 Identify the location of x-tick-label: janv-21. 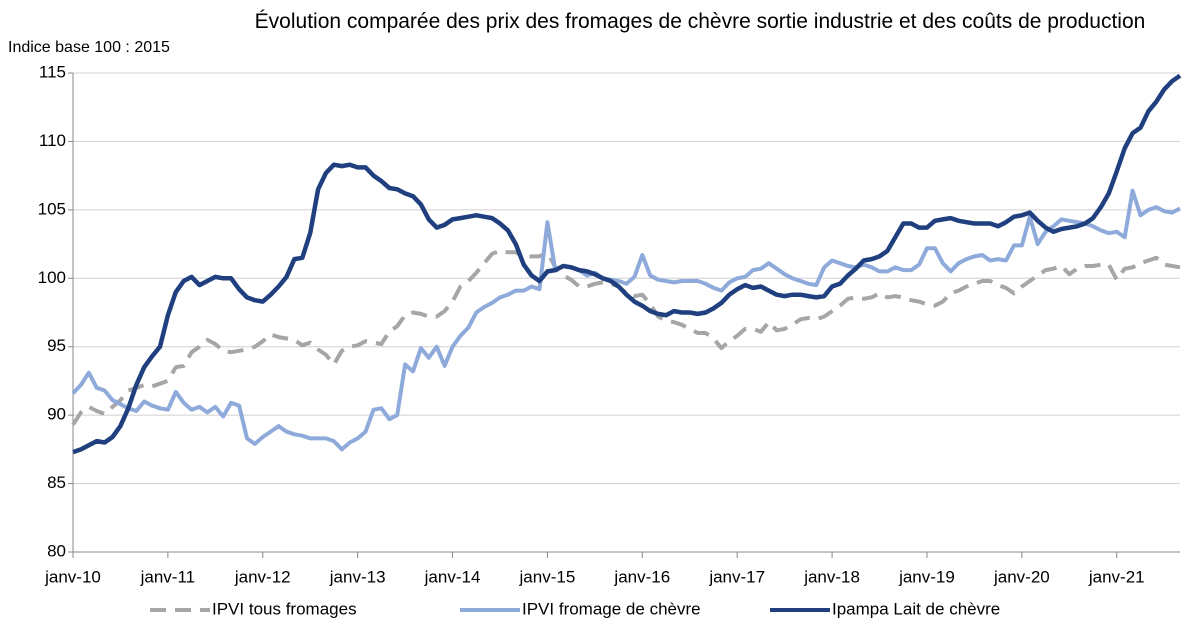
(1116, 576).